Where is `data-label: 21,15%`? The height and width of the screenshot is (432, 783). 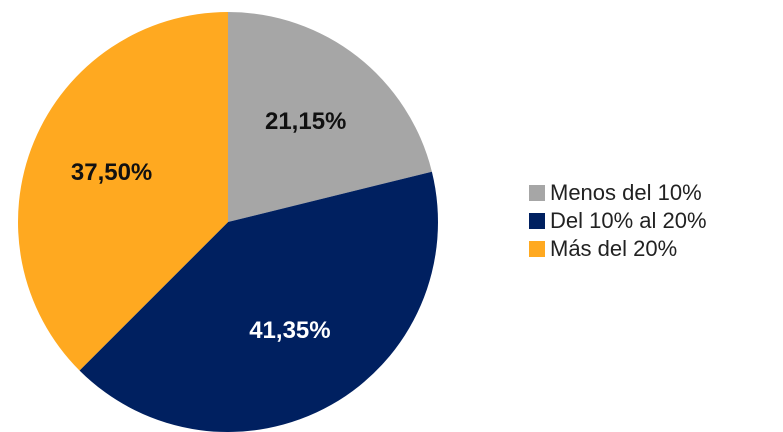 data-label: 21,15% is located at coordinates (305, 121).